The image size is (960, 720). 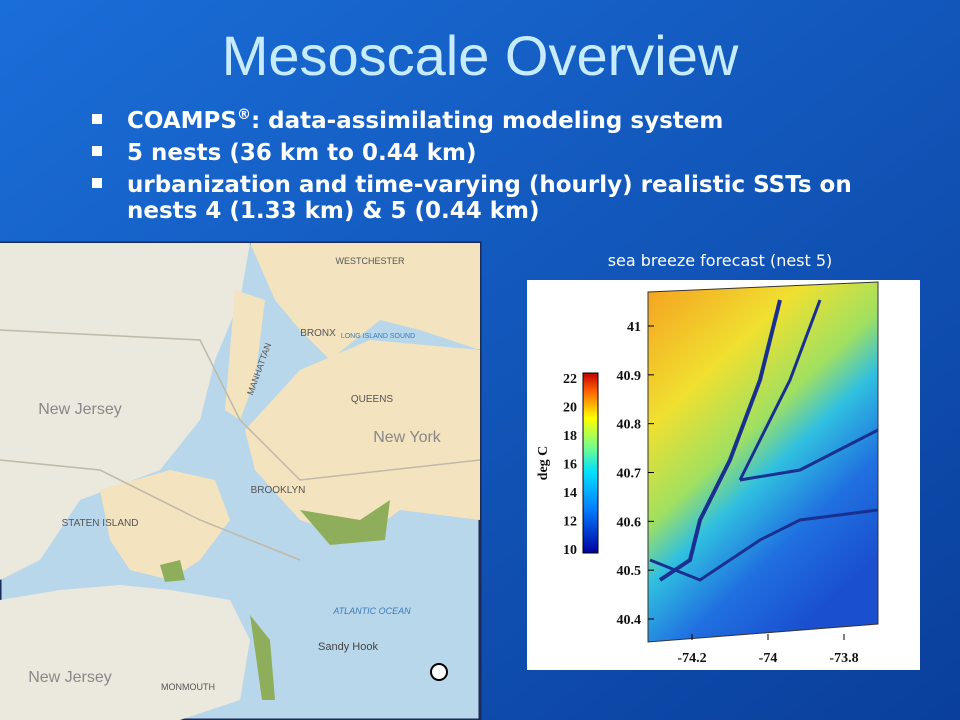 I want to click on map-label: Sandy Hook, so click(x=348, y=647).